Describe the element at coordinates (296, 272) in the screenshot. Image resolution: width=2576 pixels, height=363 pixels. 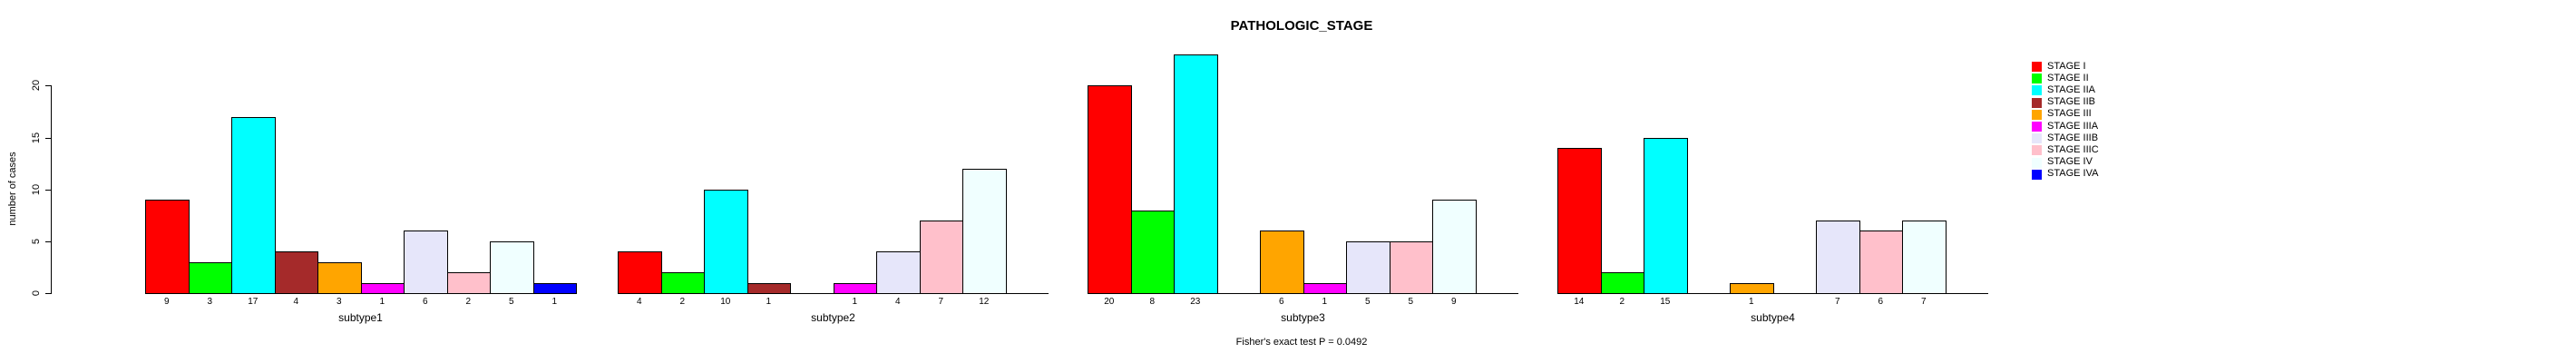
I see `bar-stage-iib-subtype1` at that location.